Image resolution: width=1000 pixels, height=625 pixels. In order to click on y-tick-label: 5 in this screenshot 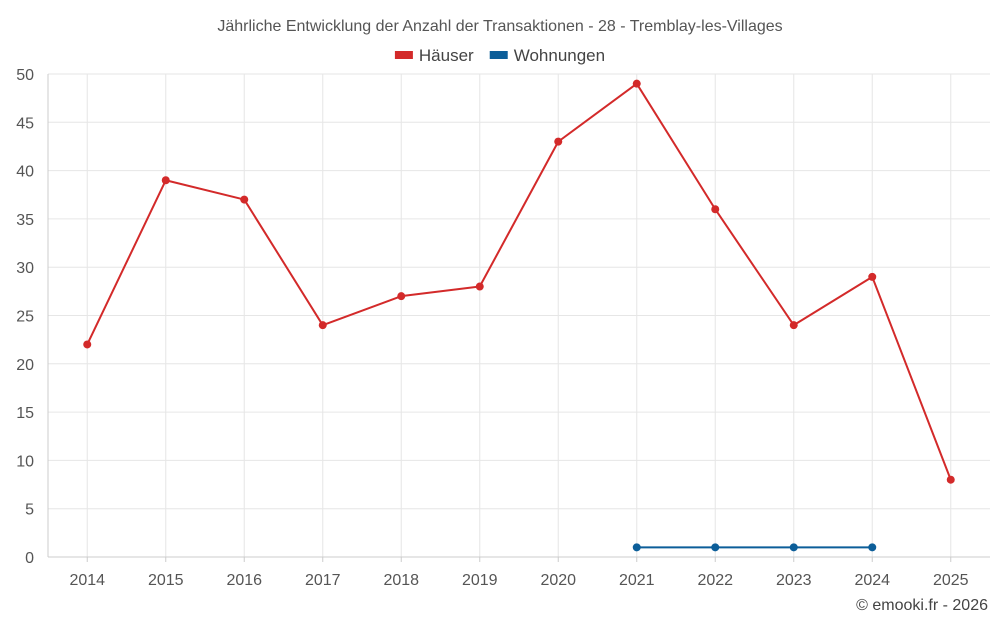, I will do `click(29, 510)`.